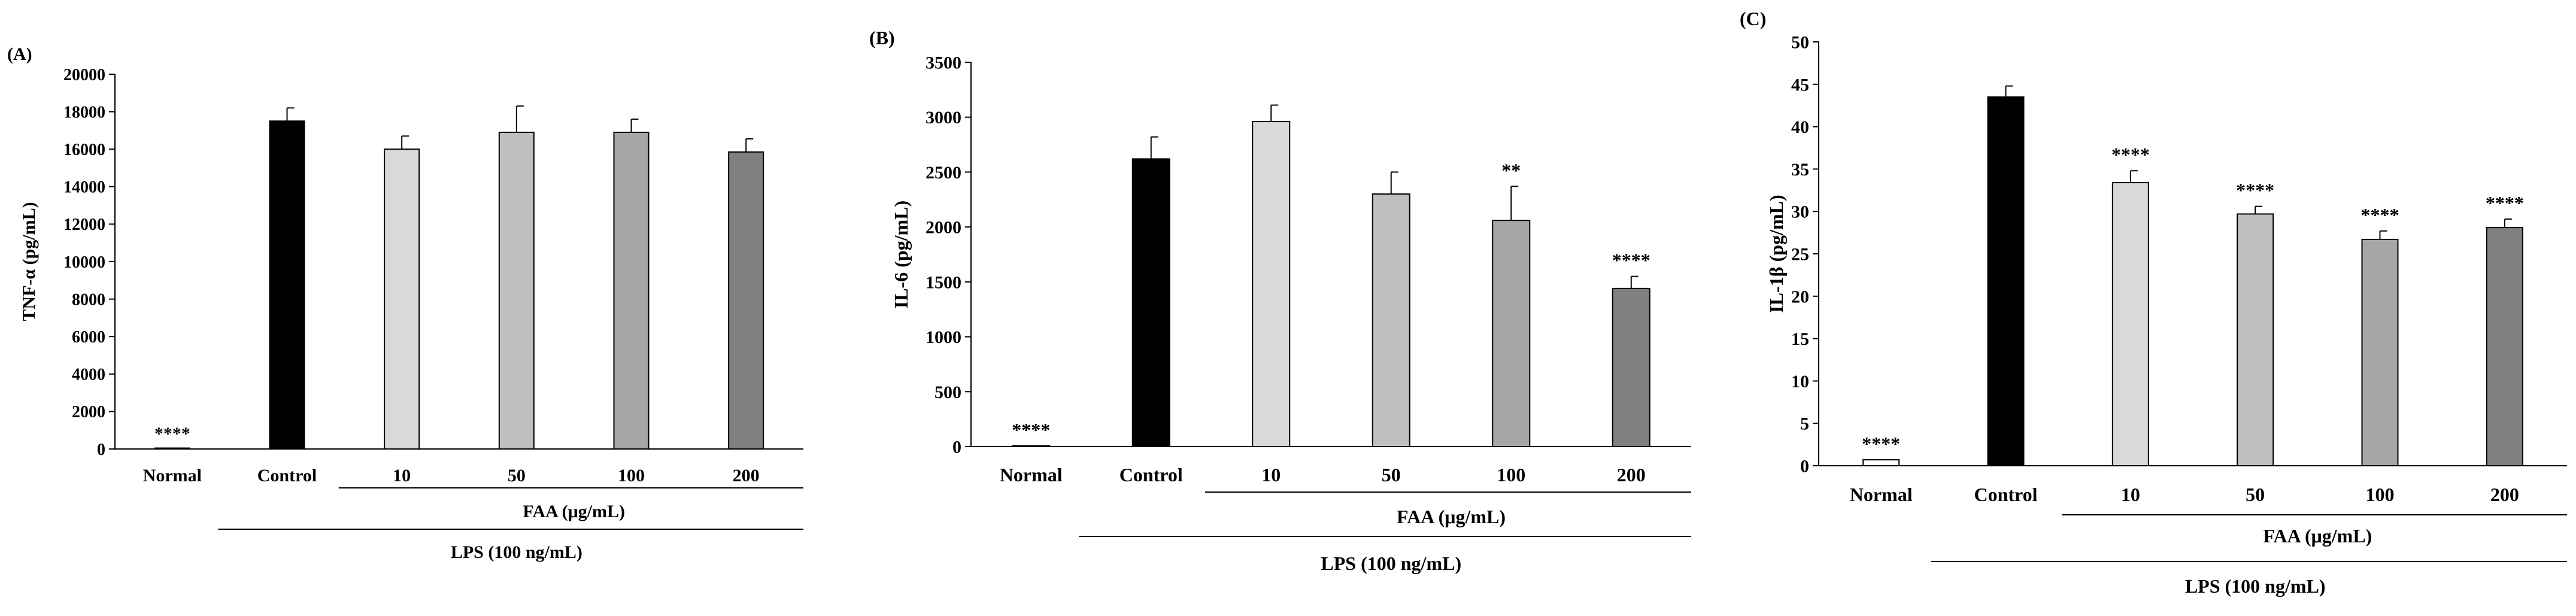  I want to click on y-tick-label: 1500, so click(943, 282).